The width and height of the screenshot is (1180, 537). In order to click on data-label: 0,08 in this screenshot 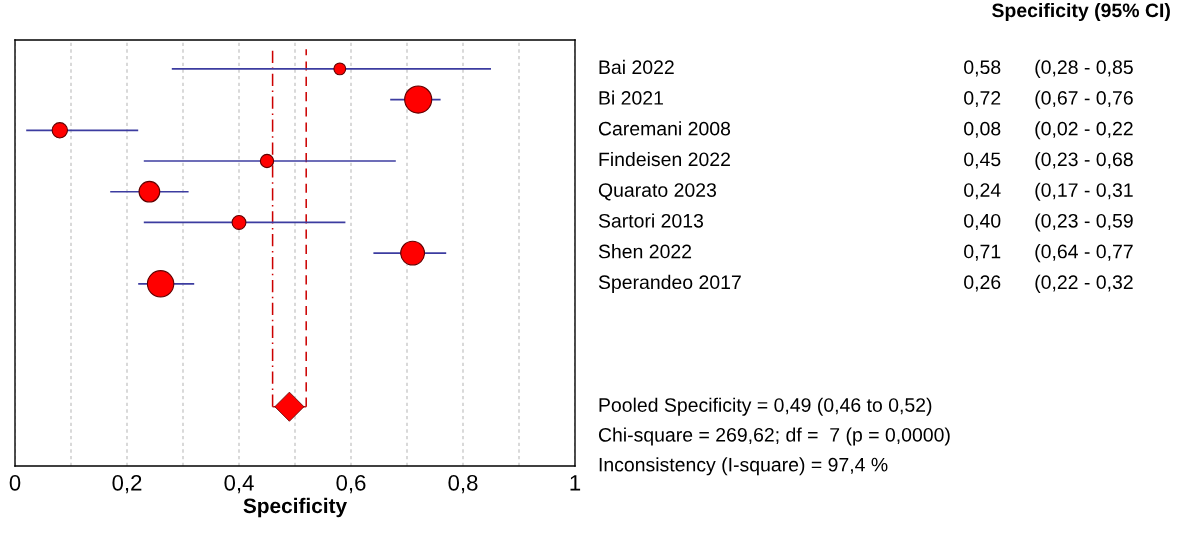, I will do `click(982, 129)`.